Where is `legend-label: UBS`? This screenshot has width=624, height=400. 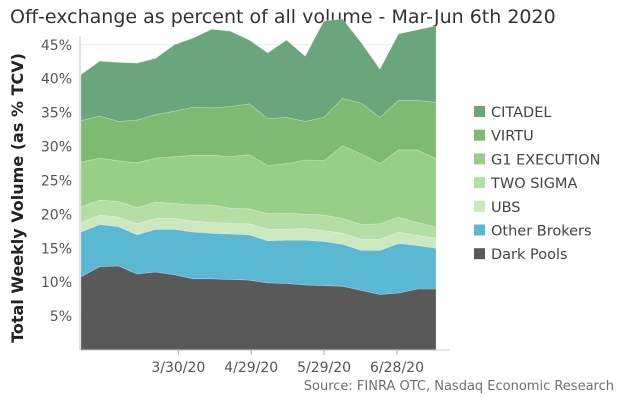
legend-label: UBS is located at coordinates (506, 208).